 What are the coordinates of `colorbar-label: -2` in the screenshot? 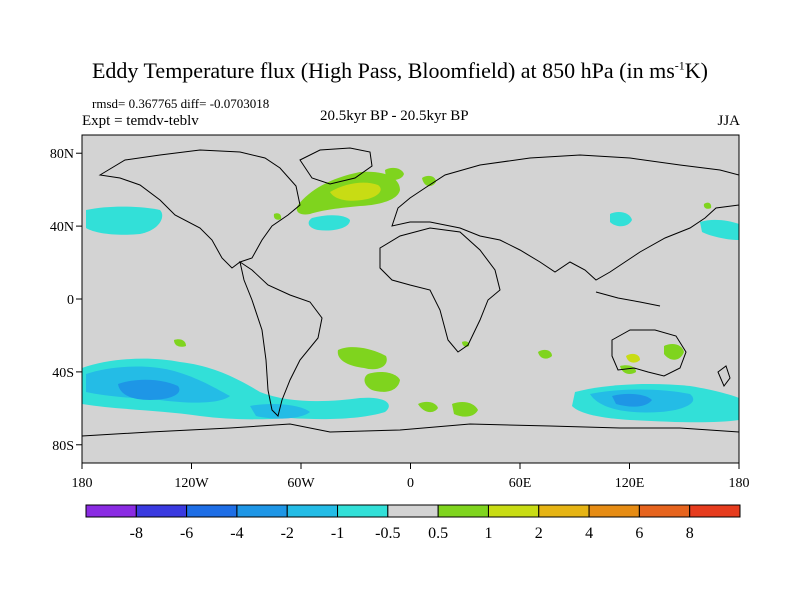 It's located at (287, 533).